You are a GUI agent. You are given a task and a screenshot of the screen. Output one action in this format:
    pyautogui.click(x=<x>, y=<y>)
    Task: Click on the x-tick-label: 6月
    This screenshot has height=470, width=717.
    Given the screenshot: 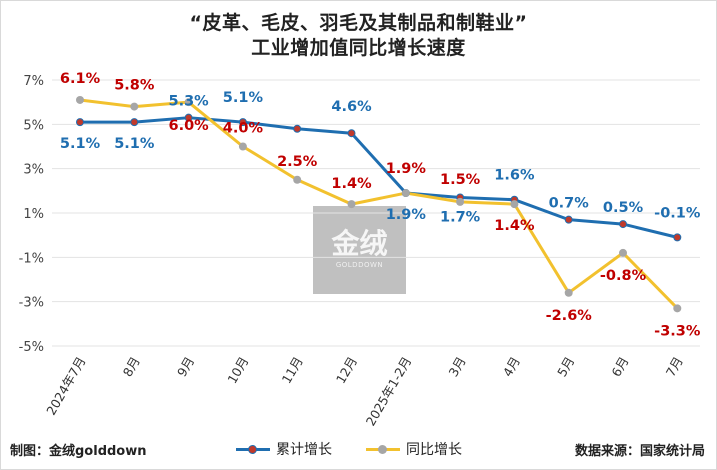 What is the action you would take?
    pyautogui.click(x=619, y=366)
    